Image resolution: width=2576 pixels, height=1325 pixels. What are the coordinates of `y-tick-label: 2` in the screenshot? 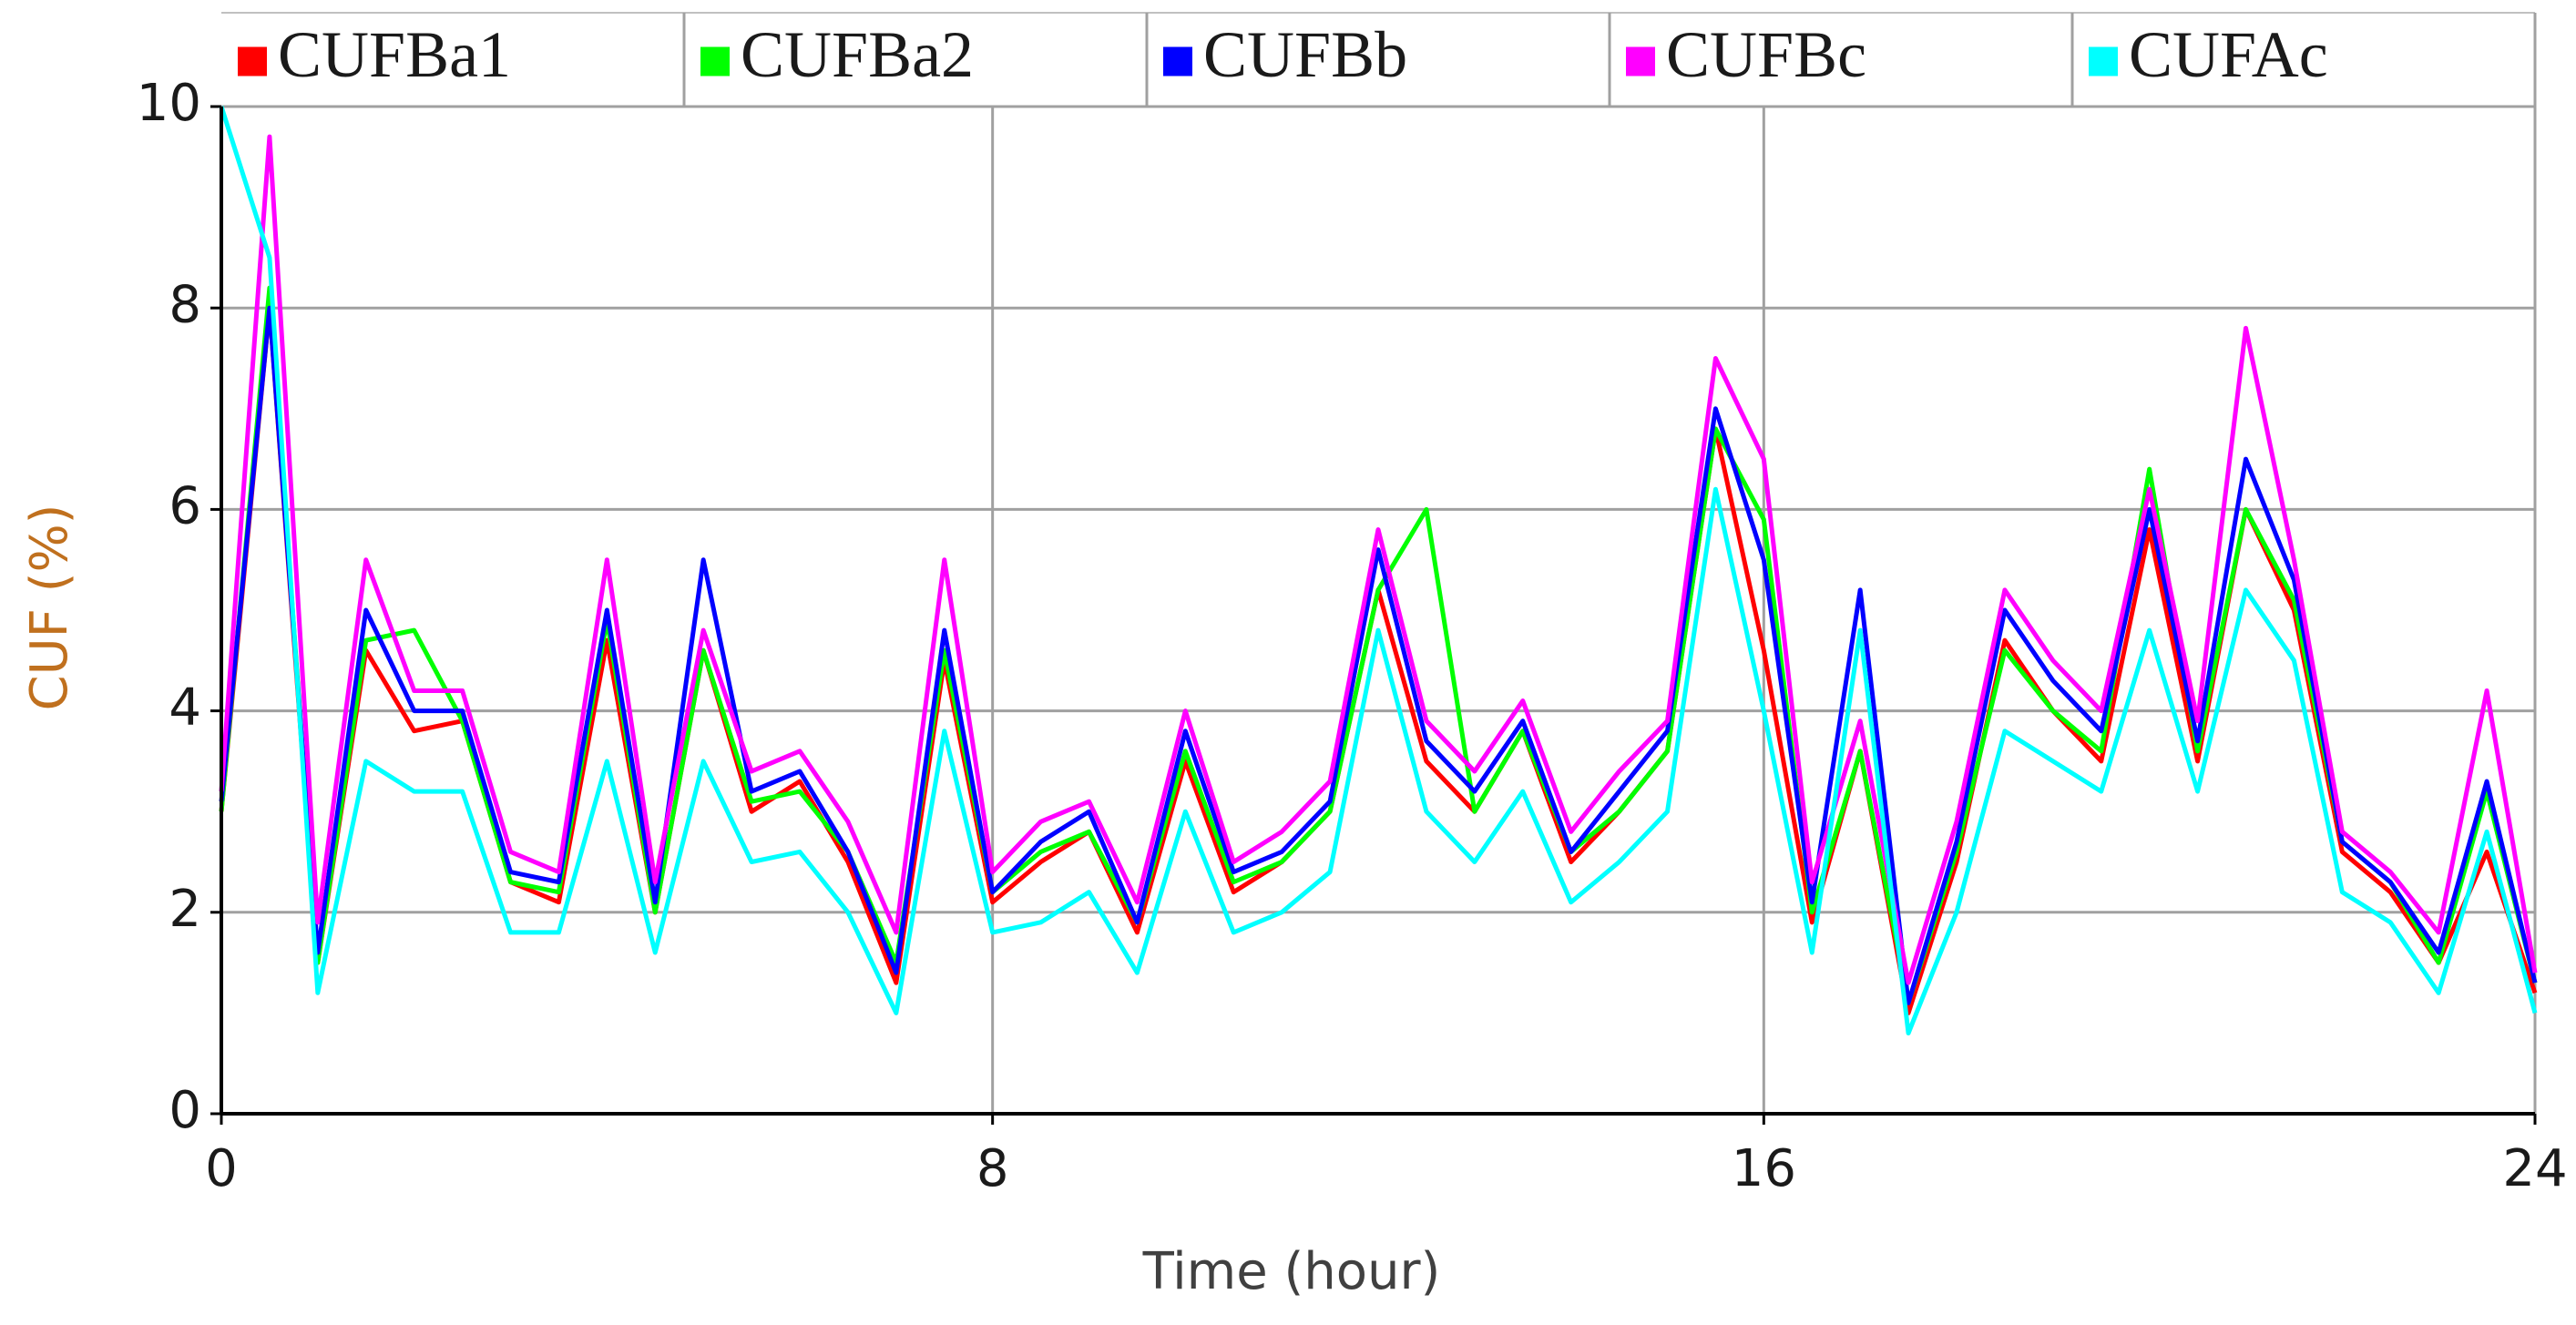 It's located at (185, 909).